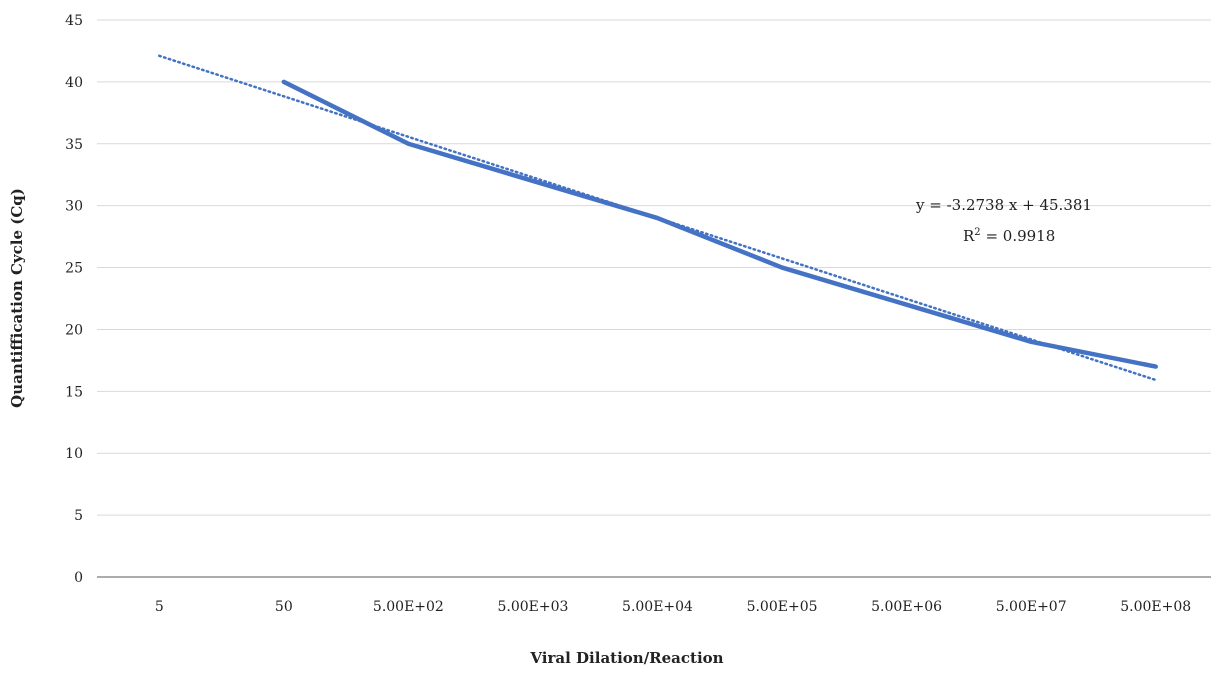  What do you see at coordinates (78, 578) in the screenshot?
I see `y-tick-label: 0` at bounding box center [78, 578].